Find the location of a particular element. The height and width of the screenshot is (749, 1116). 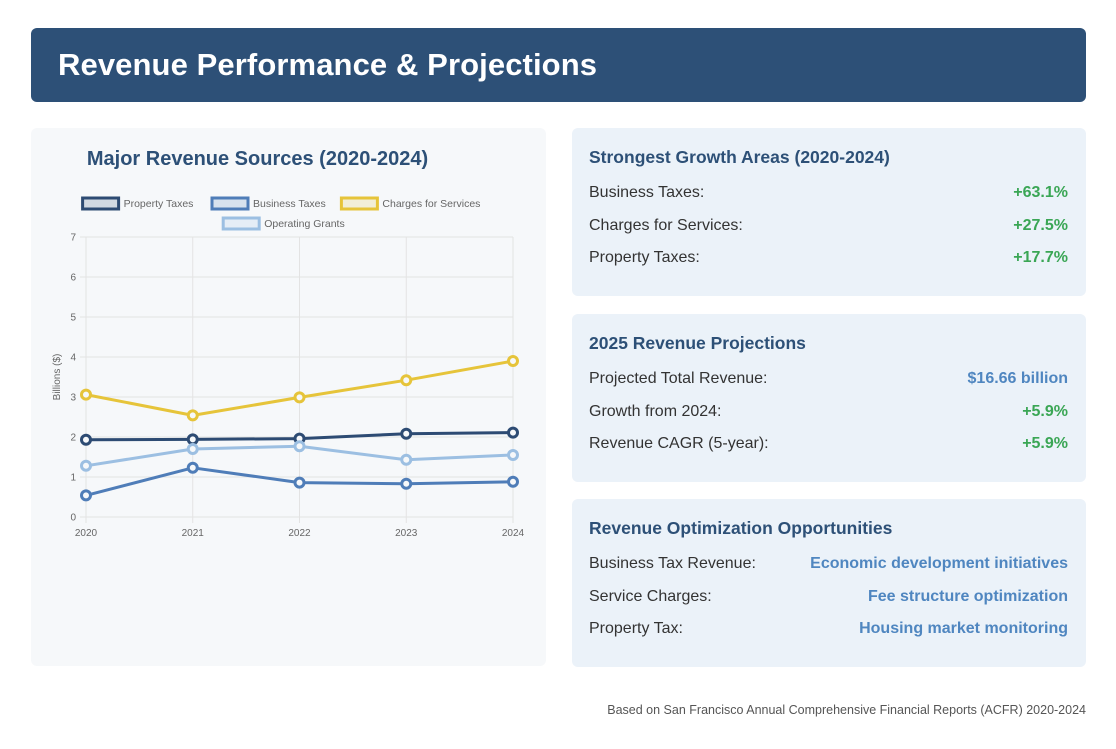

projection-row-label: Revenue CAGR (5-year): is located at coordinates (679, 444).